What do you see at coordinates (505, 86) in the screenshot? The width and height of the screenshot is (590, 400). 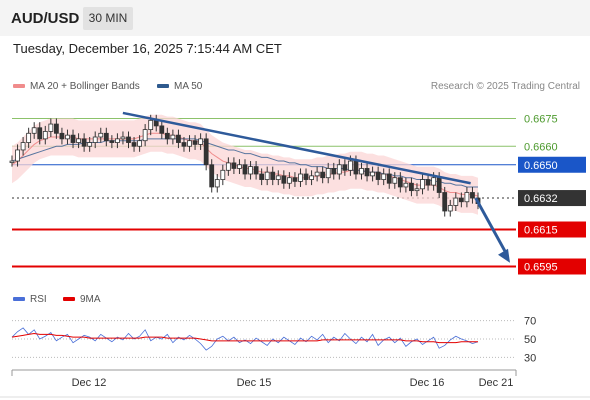 I see `credit-text: Research © 2025 Trading Central` at bounding box center [505, 86].